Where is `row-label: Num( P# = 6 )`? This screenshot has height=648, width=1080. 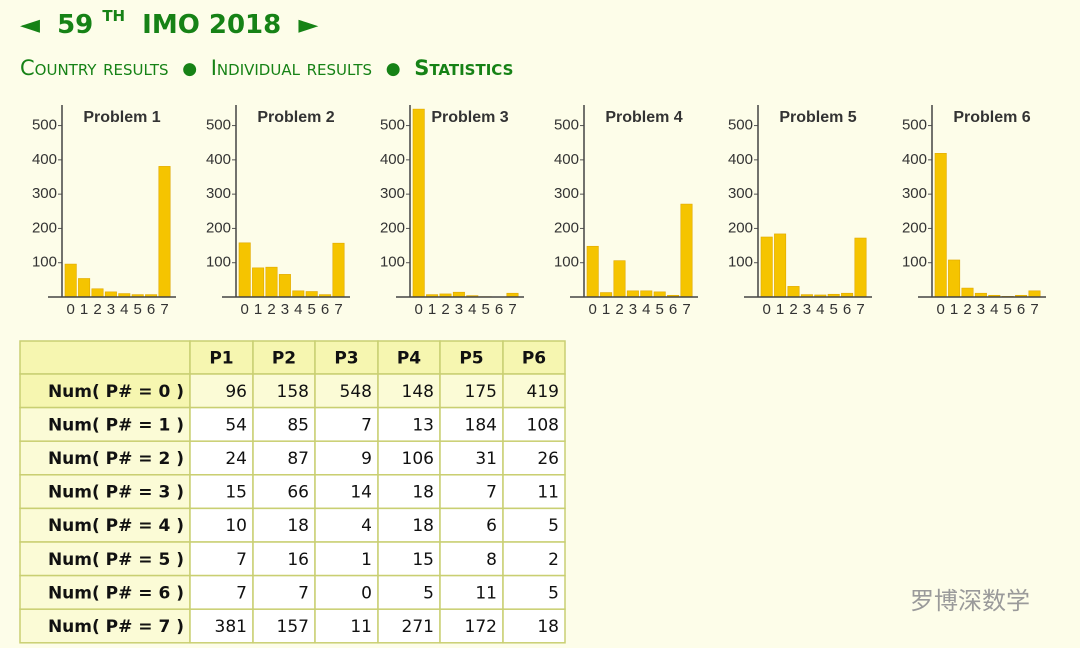 row-label: Num( P# = 6 ) is located at coordinates (116, 593).